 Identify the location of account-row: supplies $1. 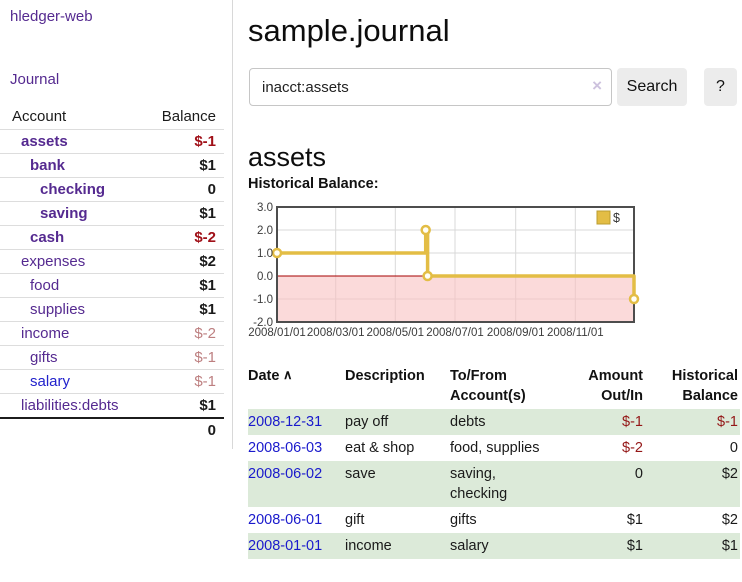
(112, 309).